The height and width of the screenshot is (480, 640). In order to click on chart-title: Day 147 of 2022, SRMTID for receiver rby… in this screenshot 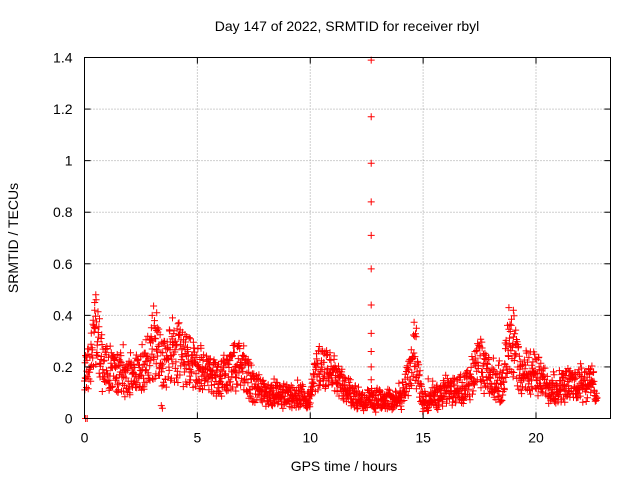, I will do `click(347, 26)`.